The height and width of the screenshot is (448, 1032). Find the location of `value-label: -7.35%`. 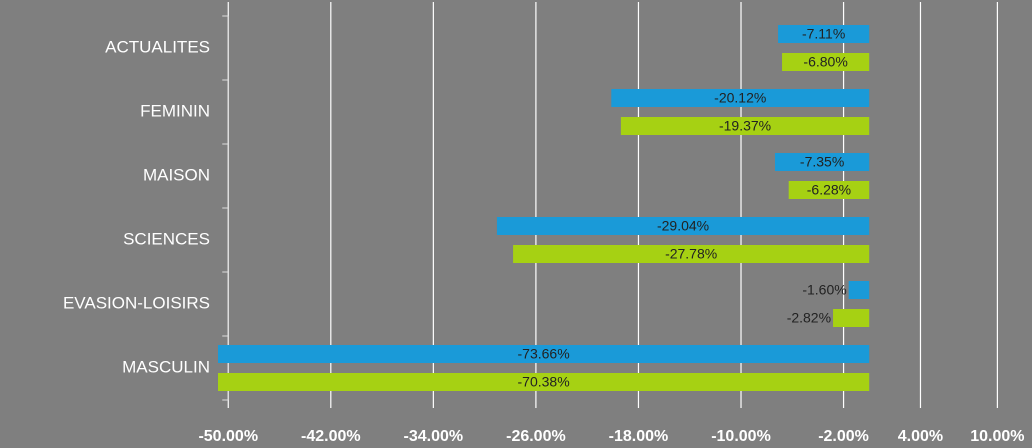

value-label: -7.35% is located at coordinates (822, 162).